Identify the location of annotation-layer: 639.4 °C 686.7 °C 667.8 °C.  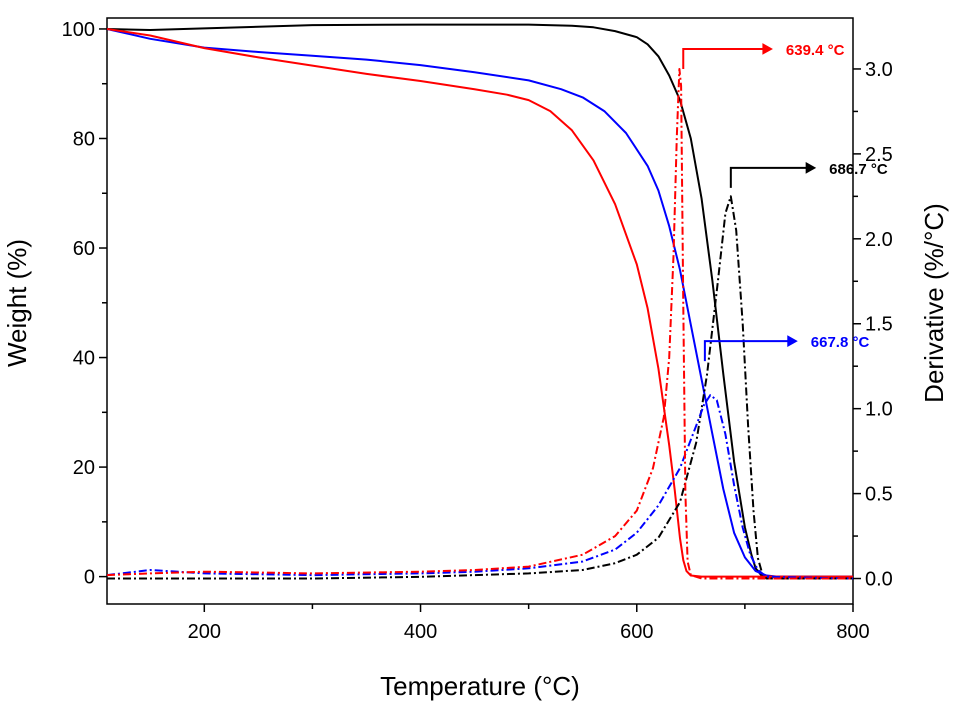
(785, 202).